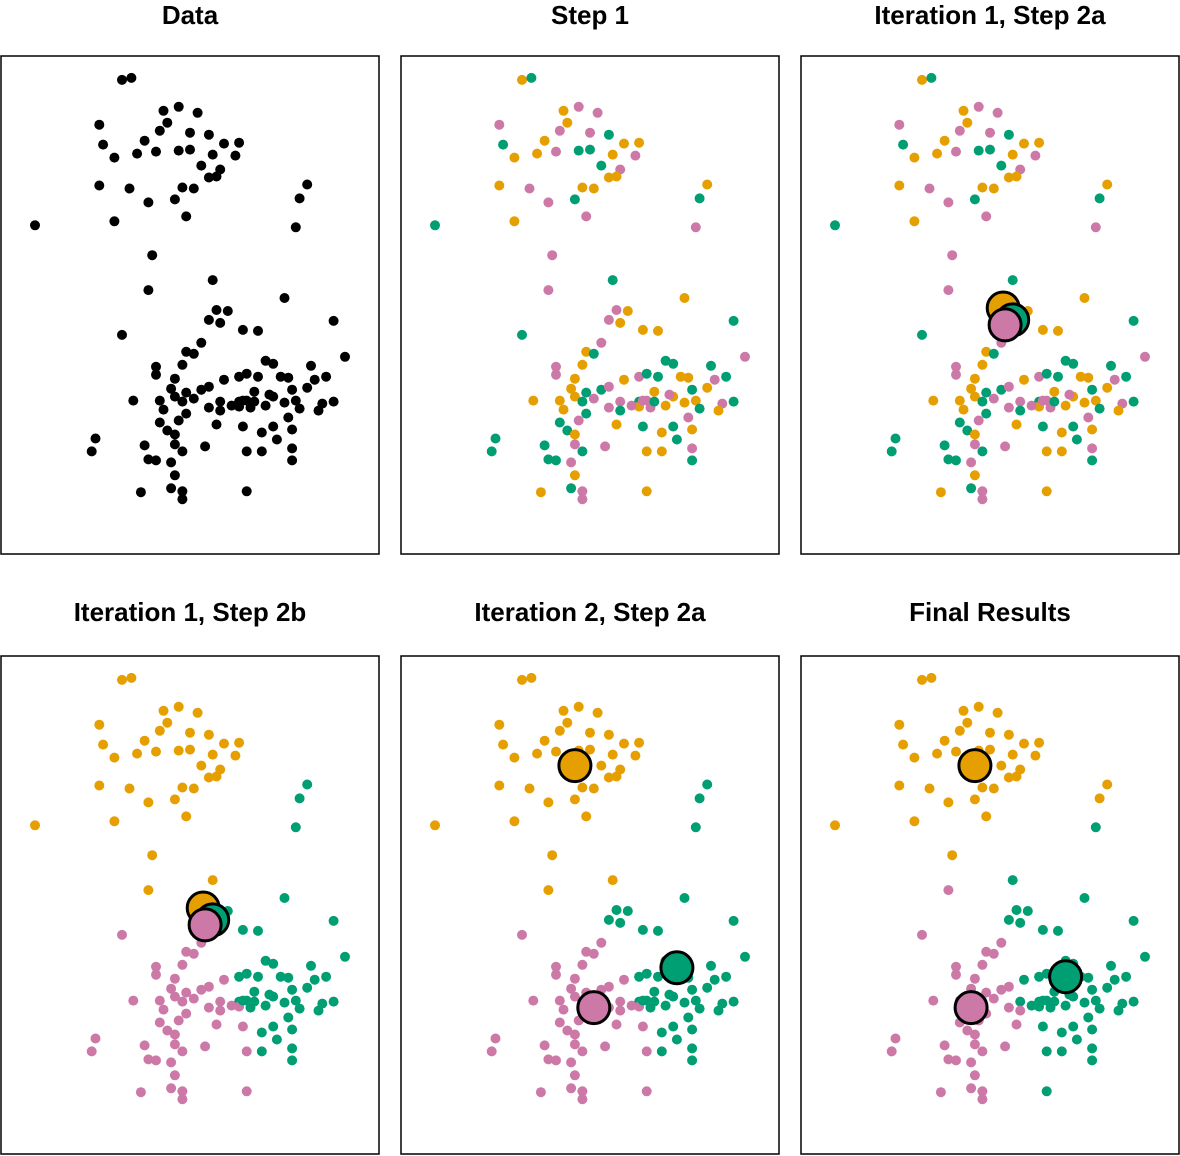 The height and width of the screenshot is (1156, 1180). I want to click on centroid-green, so click(677, 968).